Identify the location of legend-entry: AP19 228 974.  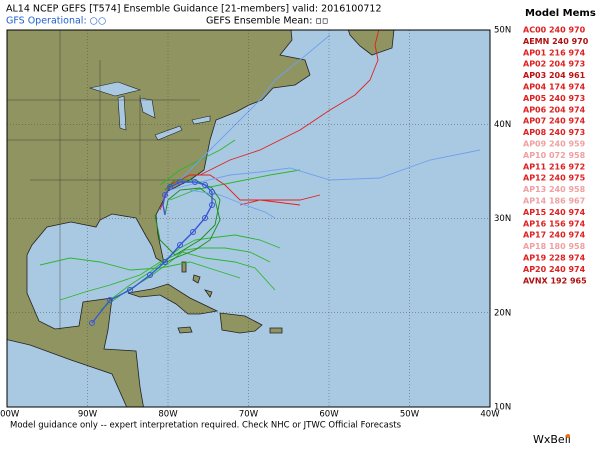
(554, 258).